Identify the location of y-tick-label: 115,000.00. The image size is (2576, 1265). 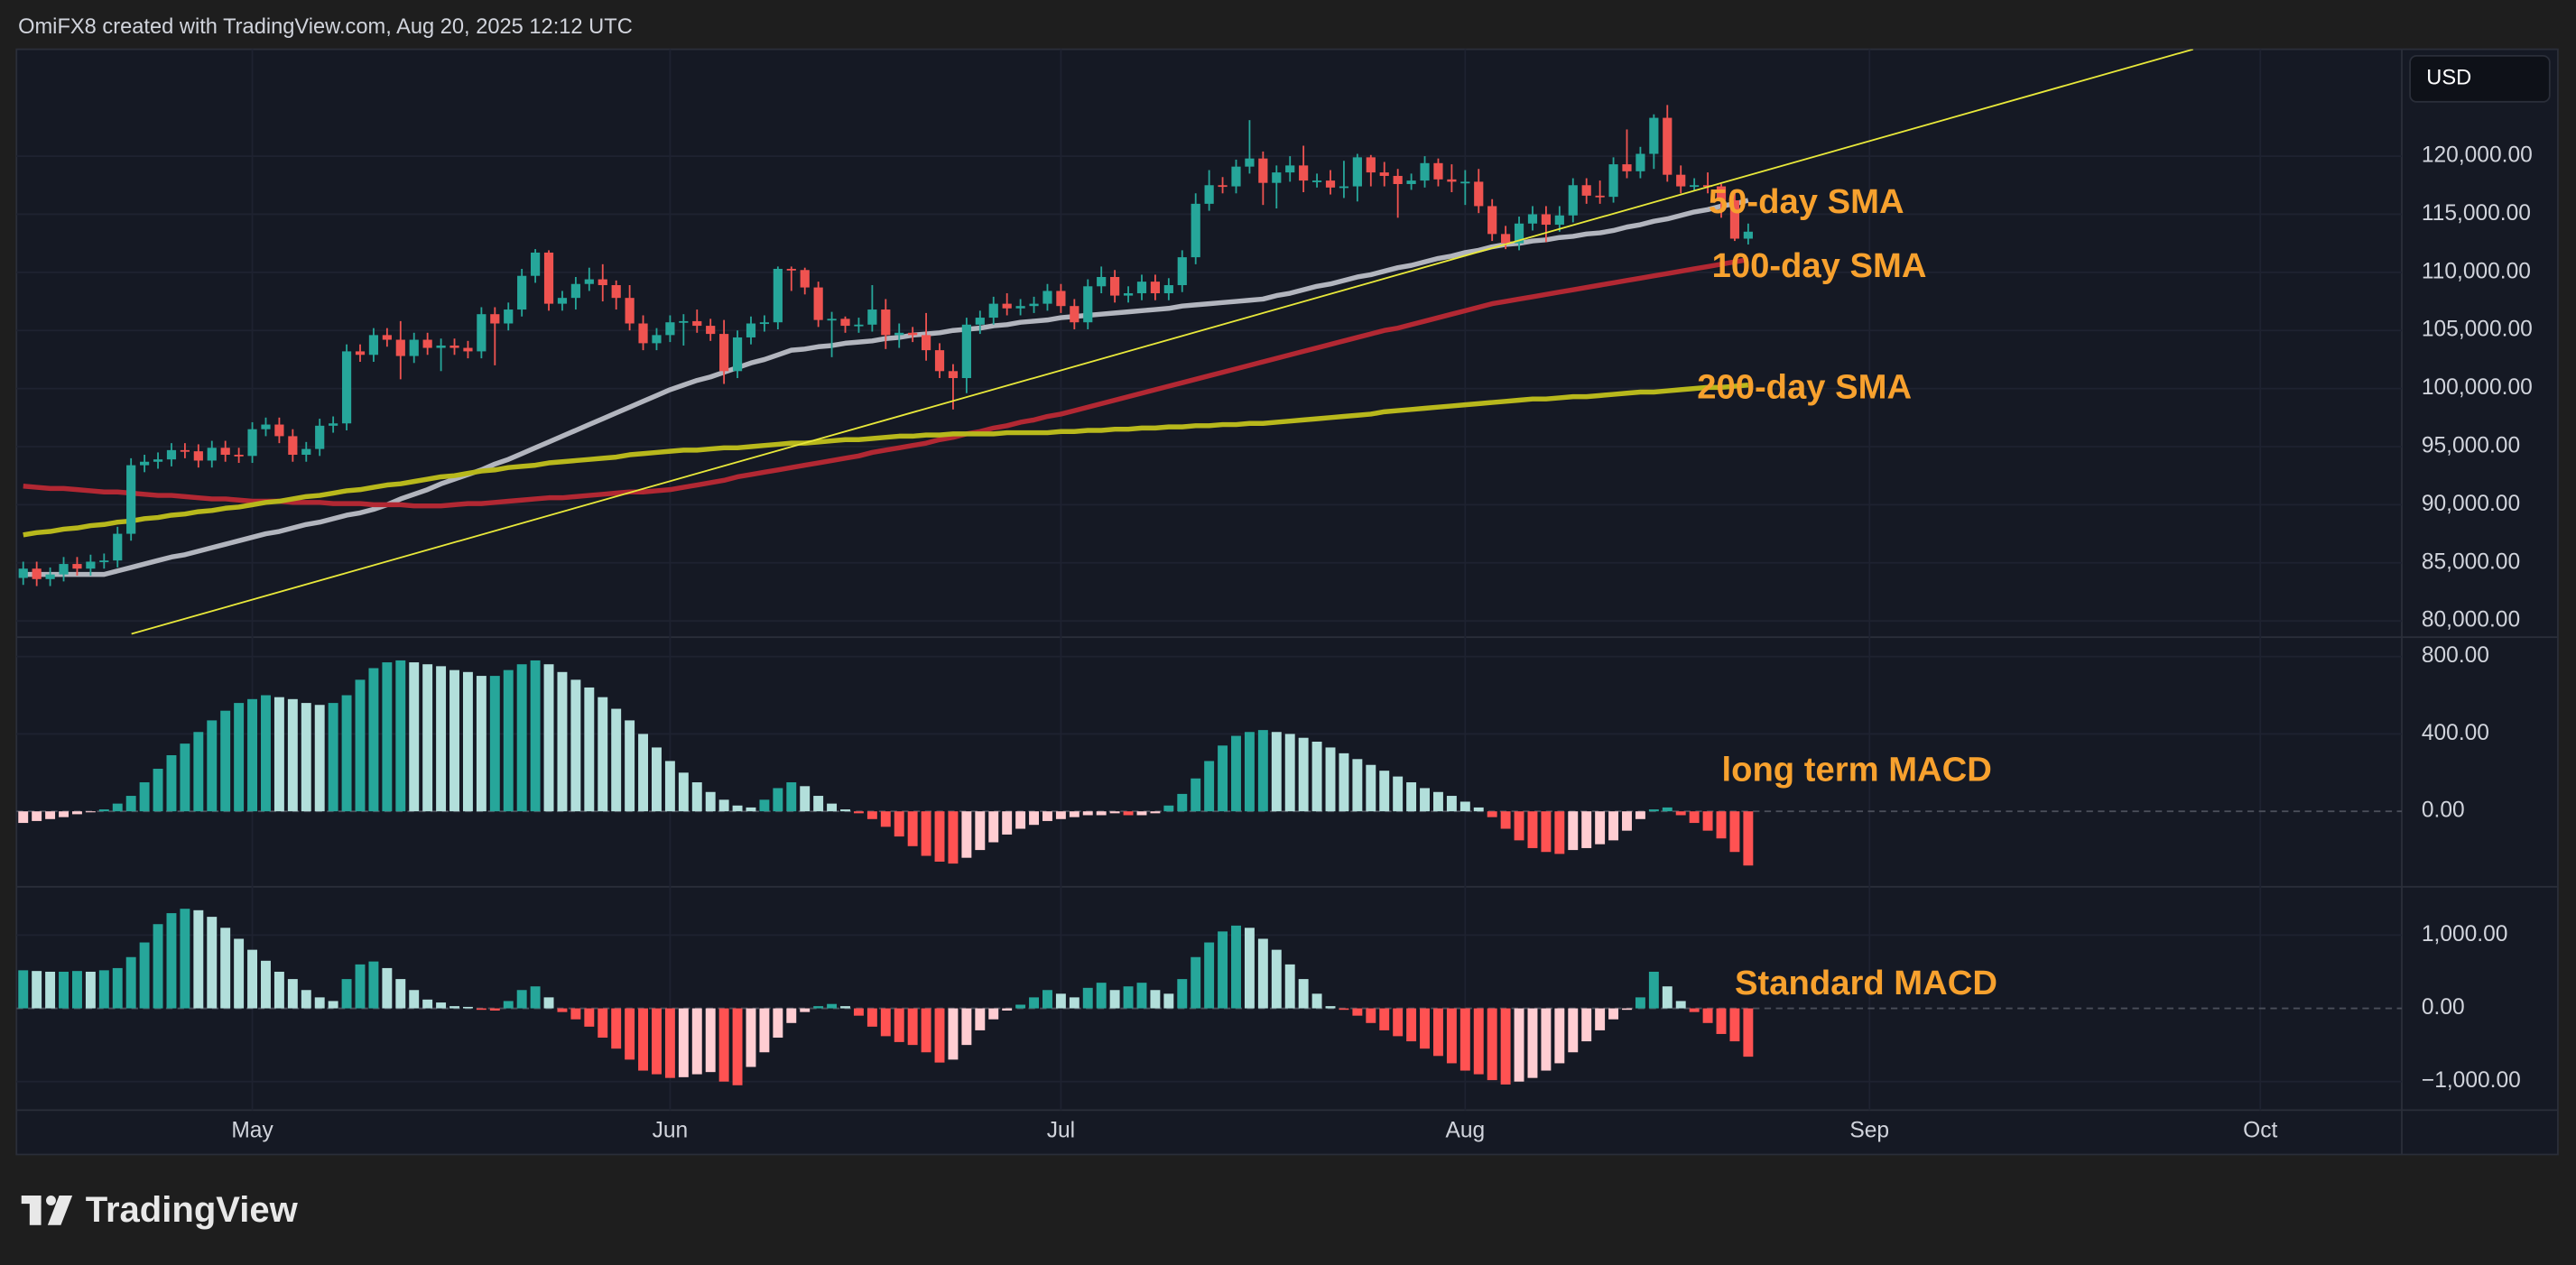
(2476, 213).